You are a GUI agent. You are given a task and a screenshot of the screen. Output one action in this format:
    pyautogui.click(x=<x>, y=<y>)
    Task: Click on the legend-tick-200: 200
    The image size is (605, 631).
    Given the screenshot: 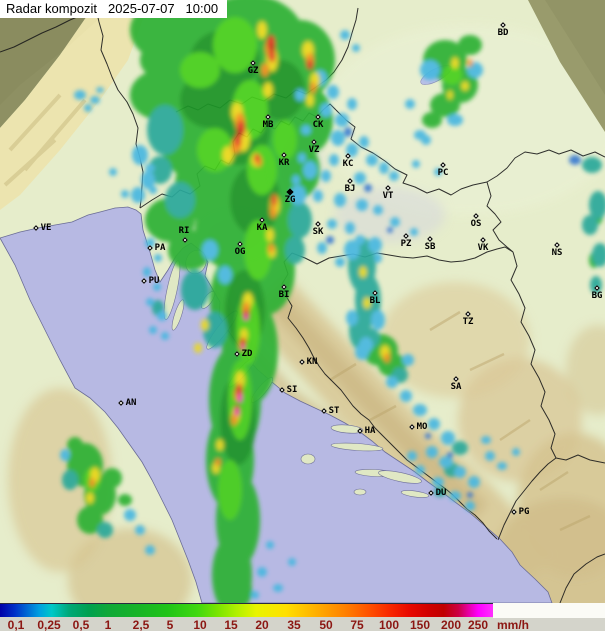 What is the action you would take?
    pyautogui.click(x=451, y=624)
    